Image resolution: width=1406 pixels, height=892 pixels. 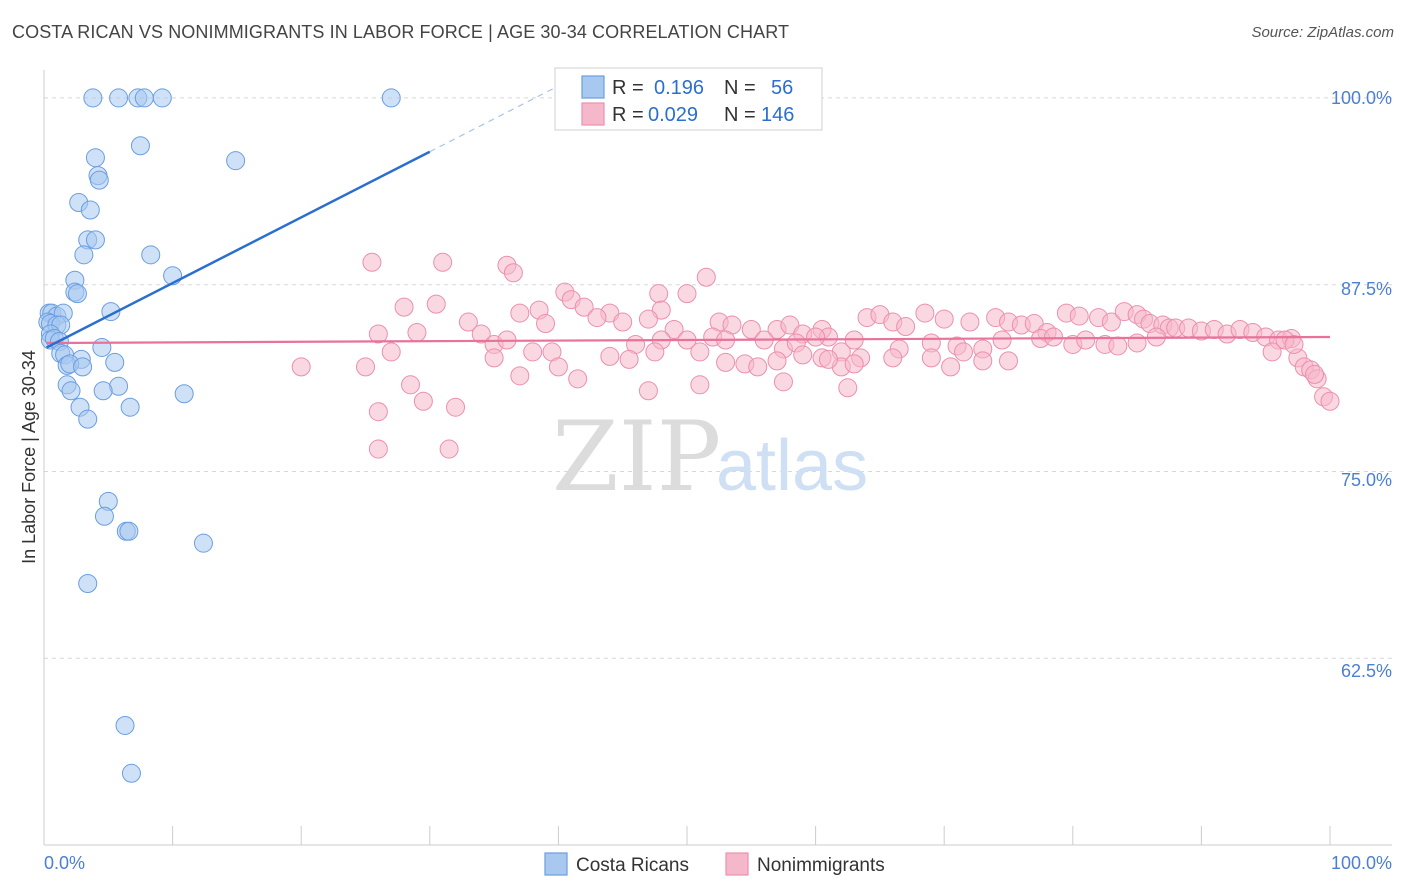 What do you see at coordinates (751, 835) in the screenshot?
I see `x-axis-ticks` at bounding box center [751, 835].